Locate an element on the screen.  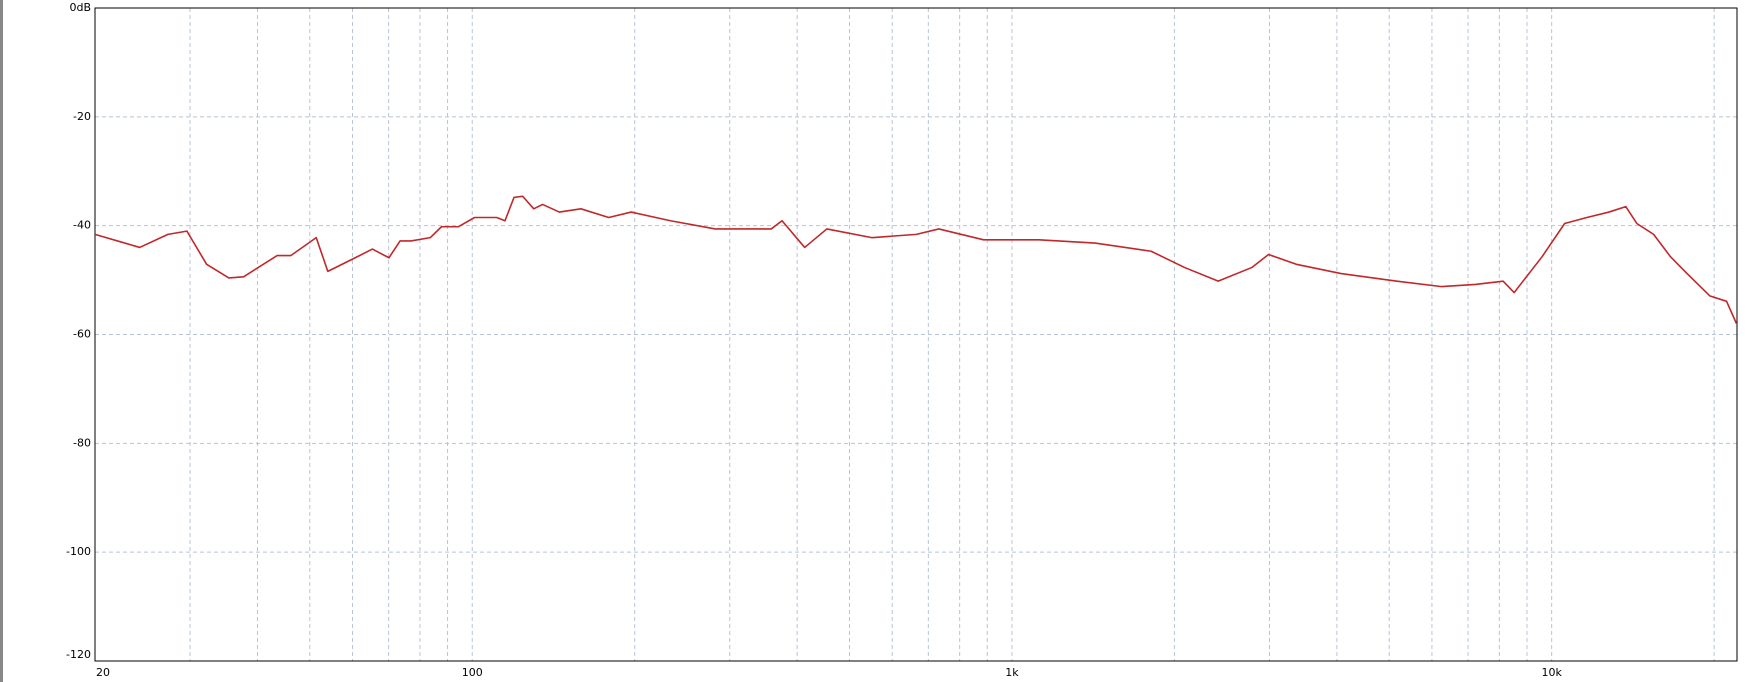
y-tick-label: 0dB is located at coordinates (80, 7).